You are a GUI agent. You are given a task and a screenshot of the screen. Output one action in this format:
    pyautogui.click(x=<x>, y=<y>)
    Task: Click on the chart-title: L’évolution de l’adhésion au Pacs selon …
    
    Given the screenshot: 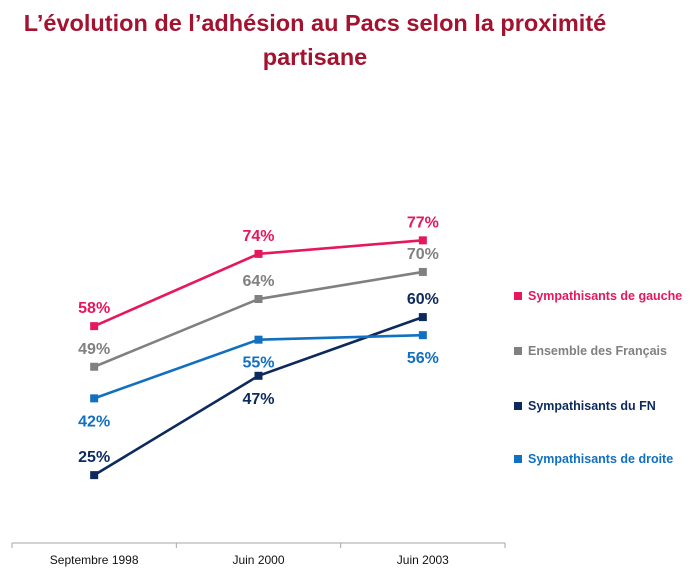 What is the action you would take?
    pyautogui.click(x=315, y=40)
    